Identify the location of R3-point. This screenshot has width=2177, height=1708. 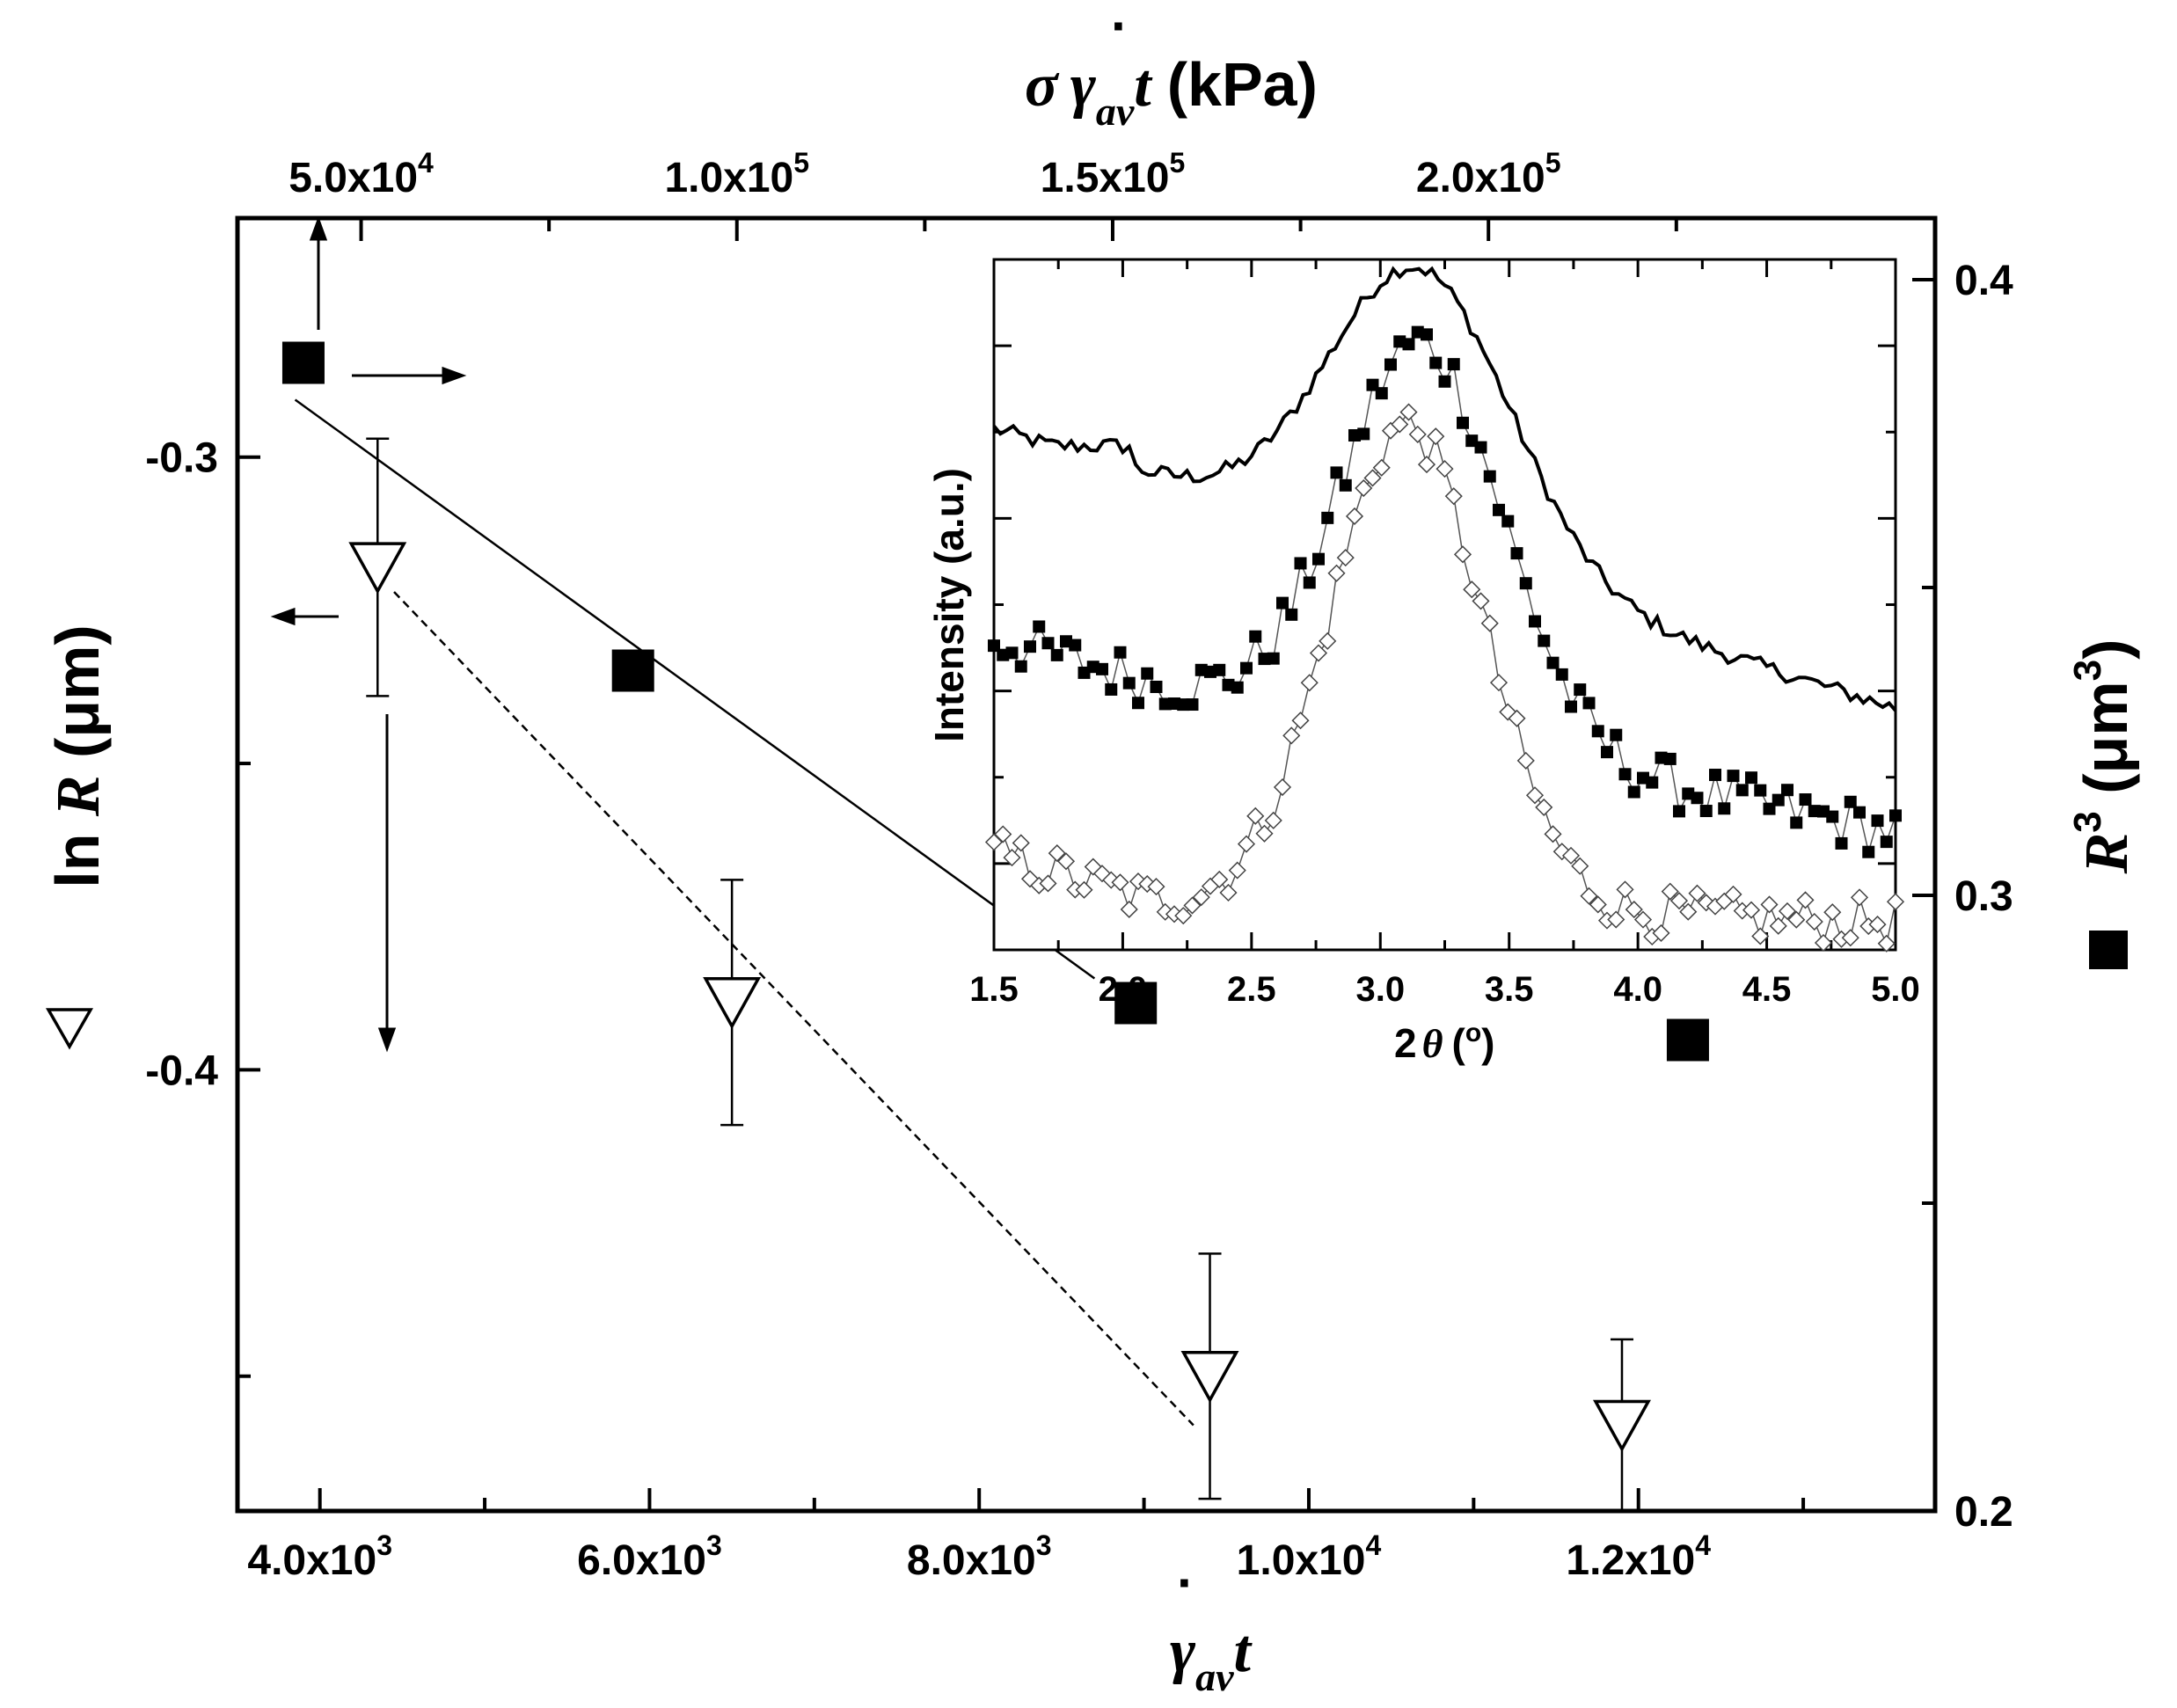
(632, 670).